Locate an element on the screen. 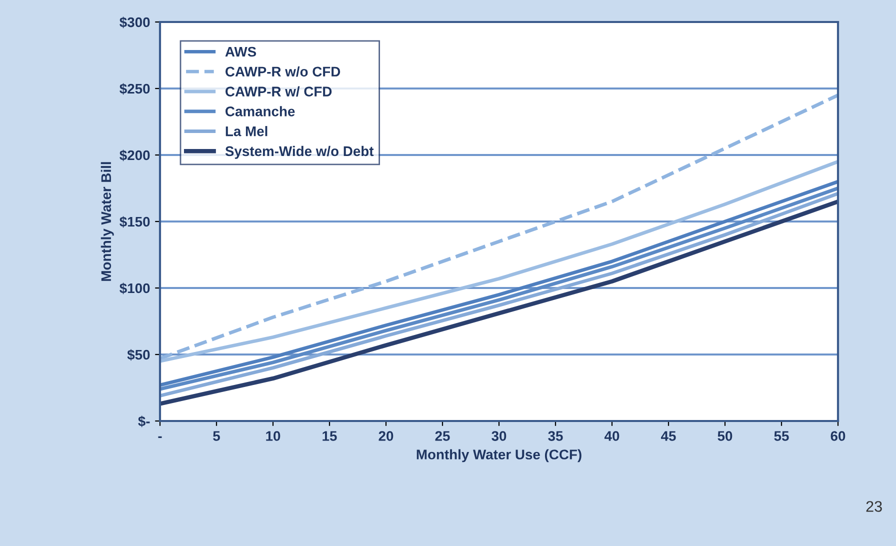 The image size is (896, 546). x-tick-label: 30 is located at coordinates (499, 436).